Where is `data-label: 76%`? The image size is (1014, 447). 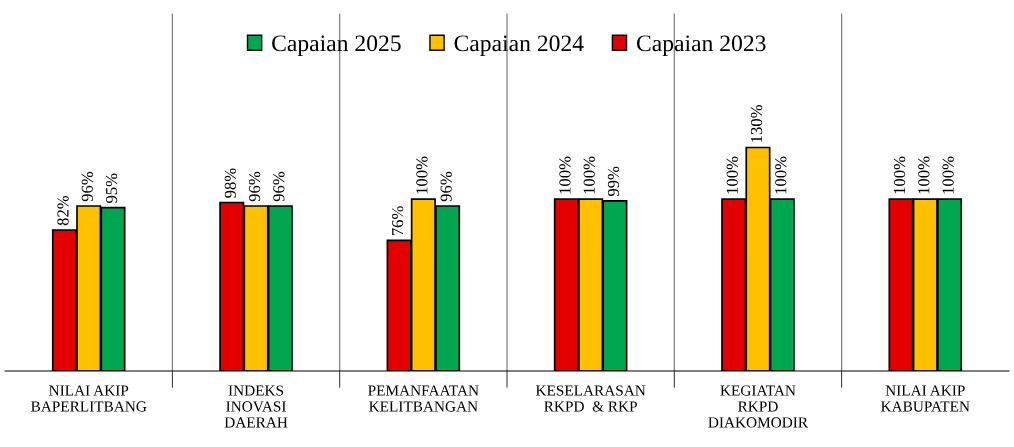 data-label: 76% is located at coordinates (398, 221).